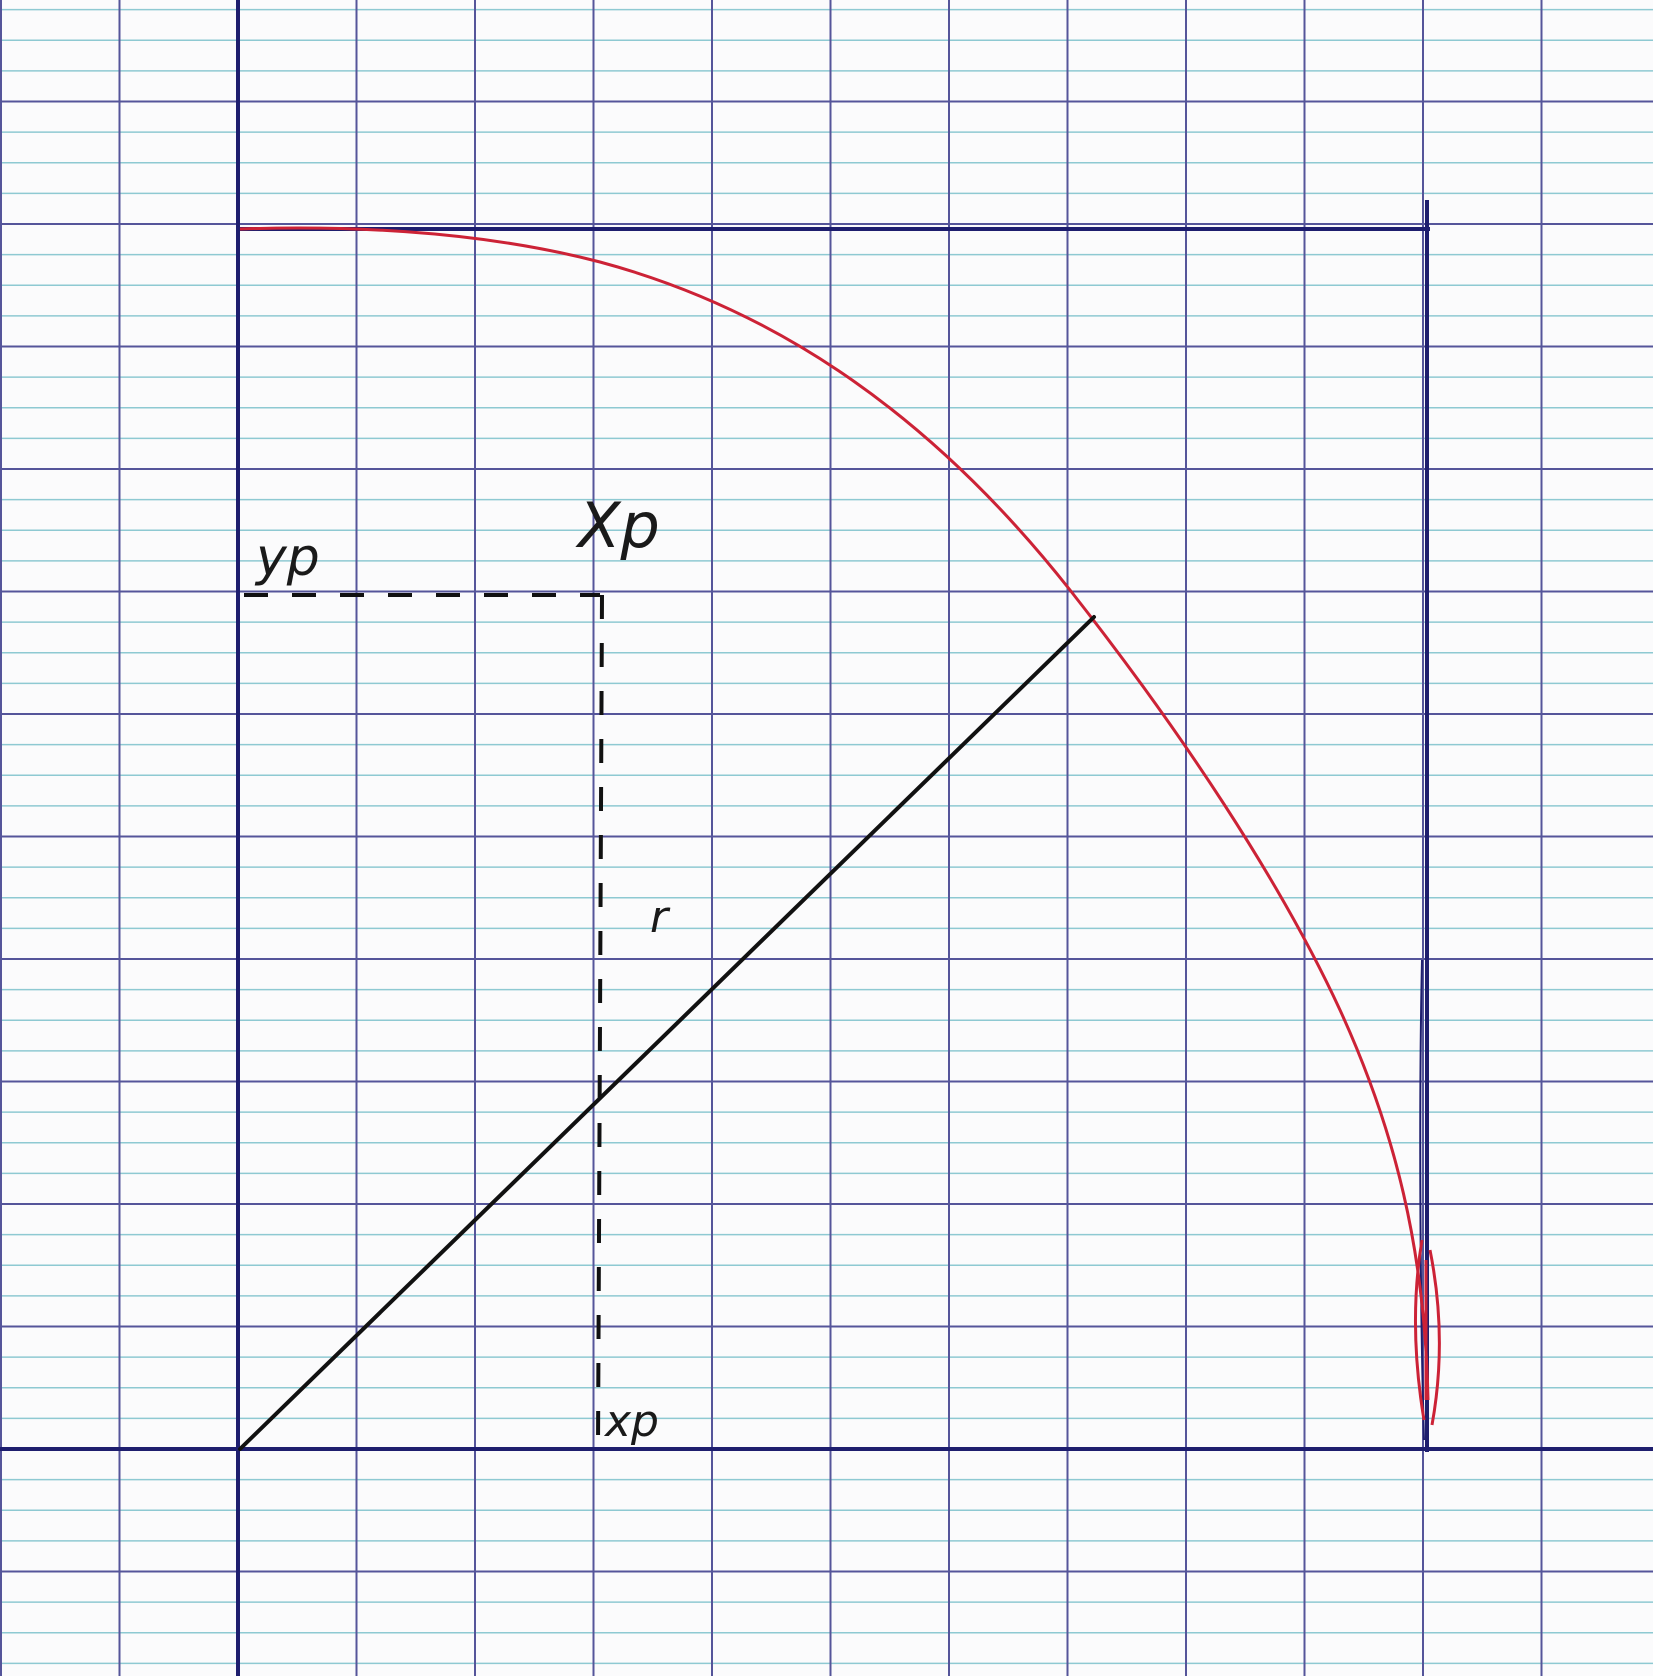 This screenshot has height=1676, width=1653. Describe the element at coordinates (287, 558) in the screenshot. I see `label-yp: yp` at that location.